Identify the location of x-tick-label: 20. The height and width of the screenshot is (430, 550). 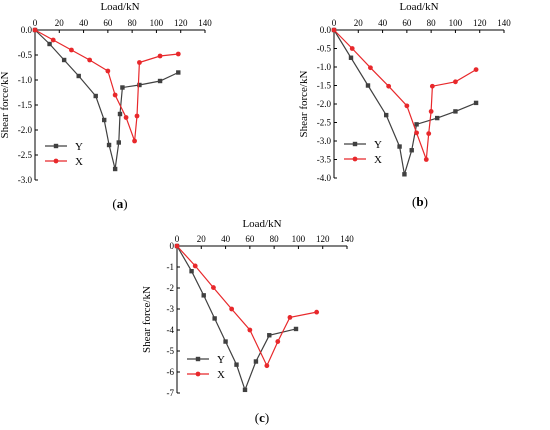
(359, 23).